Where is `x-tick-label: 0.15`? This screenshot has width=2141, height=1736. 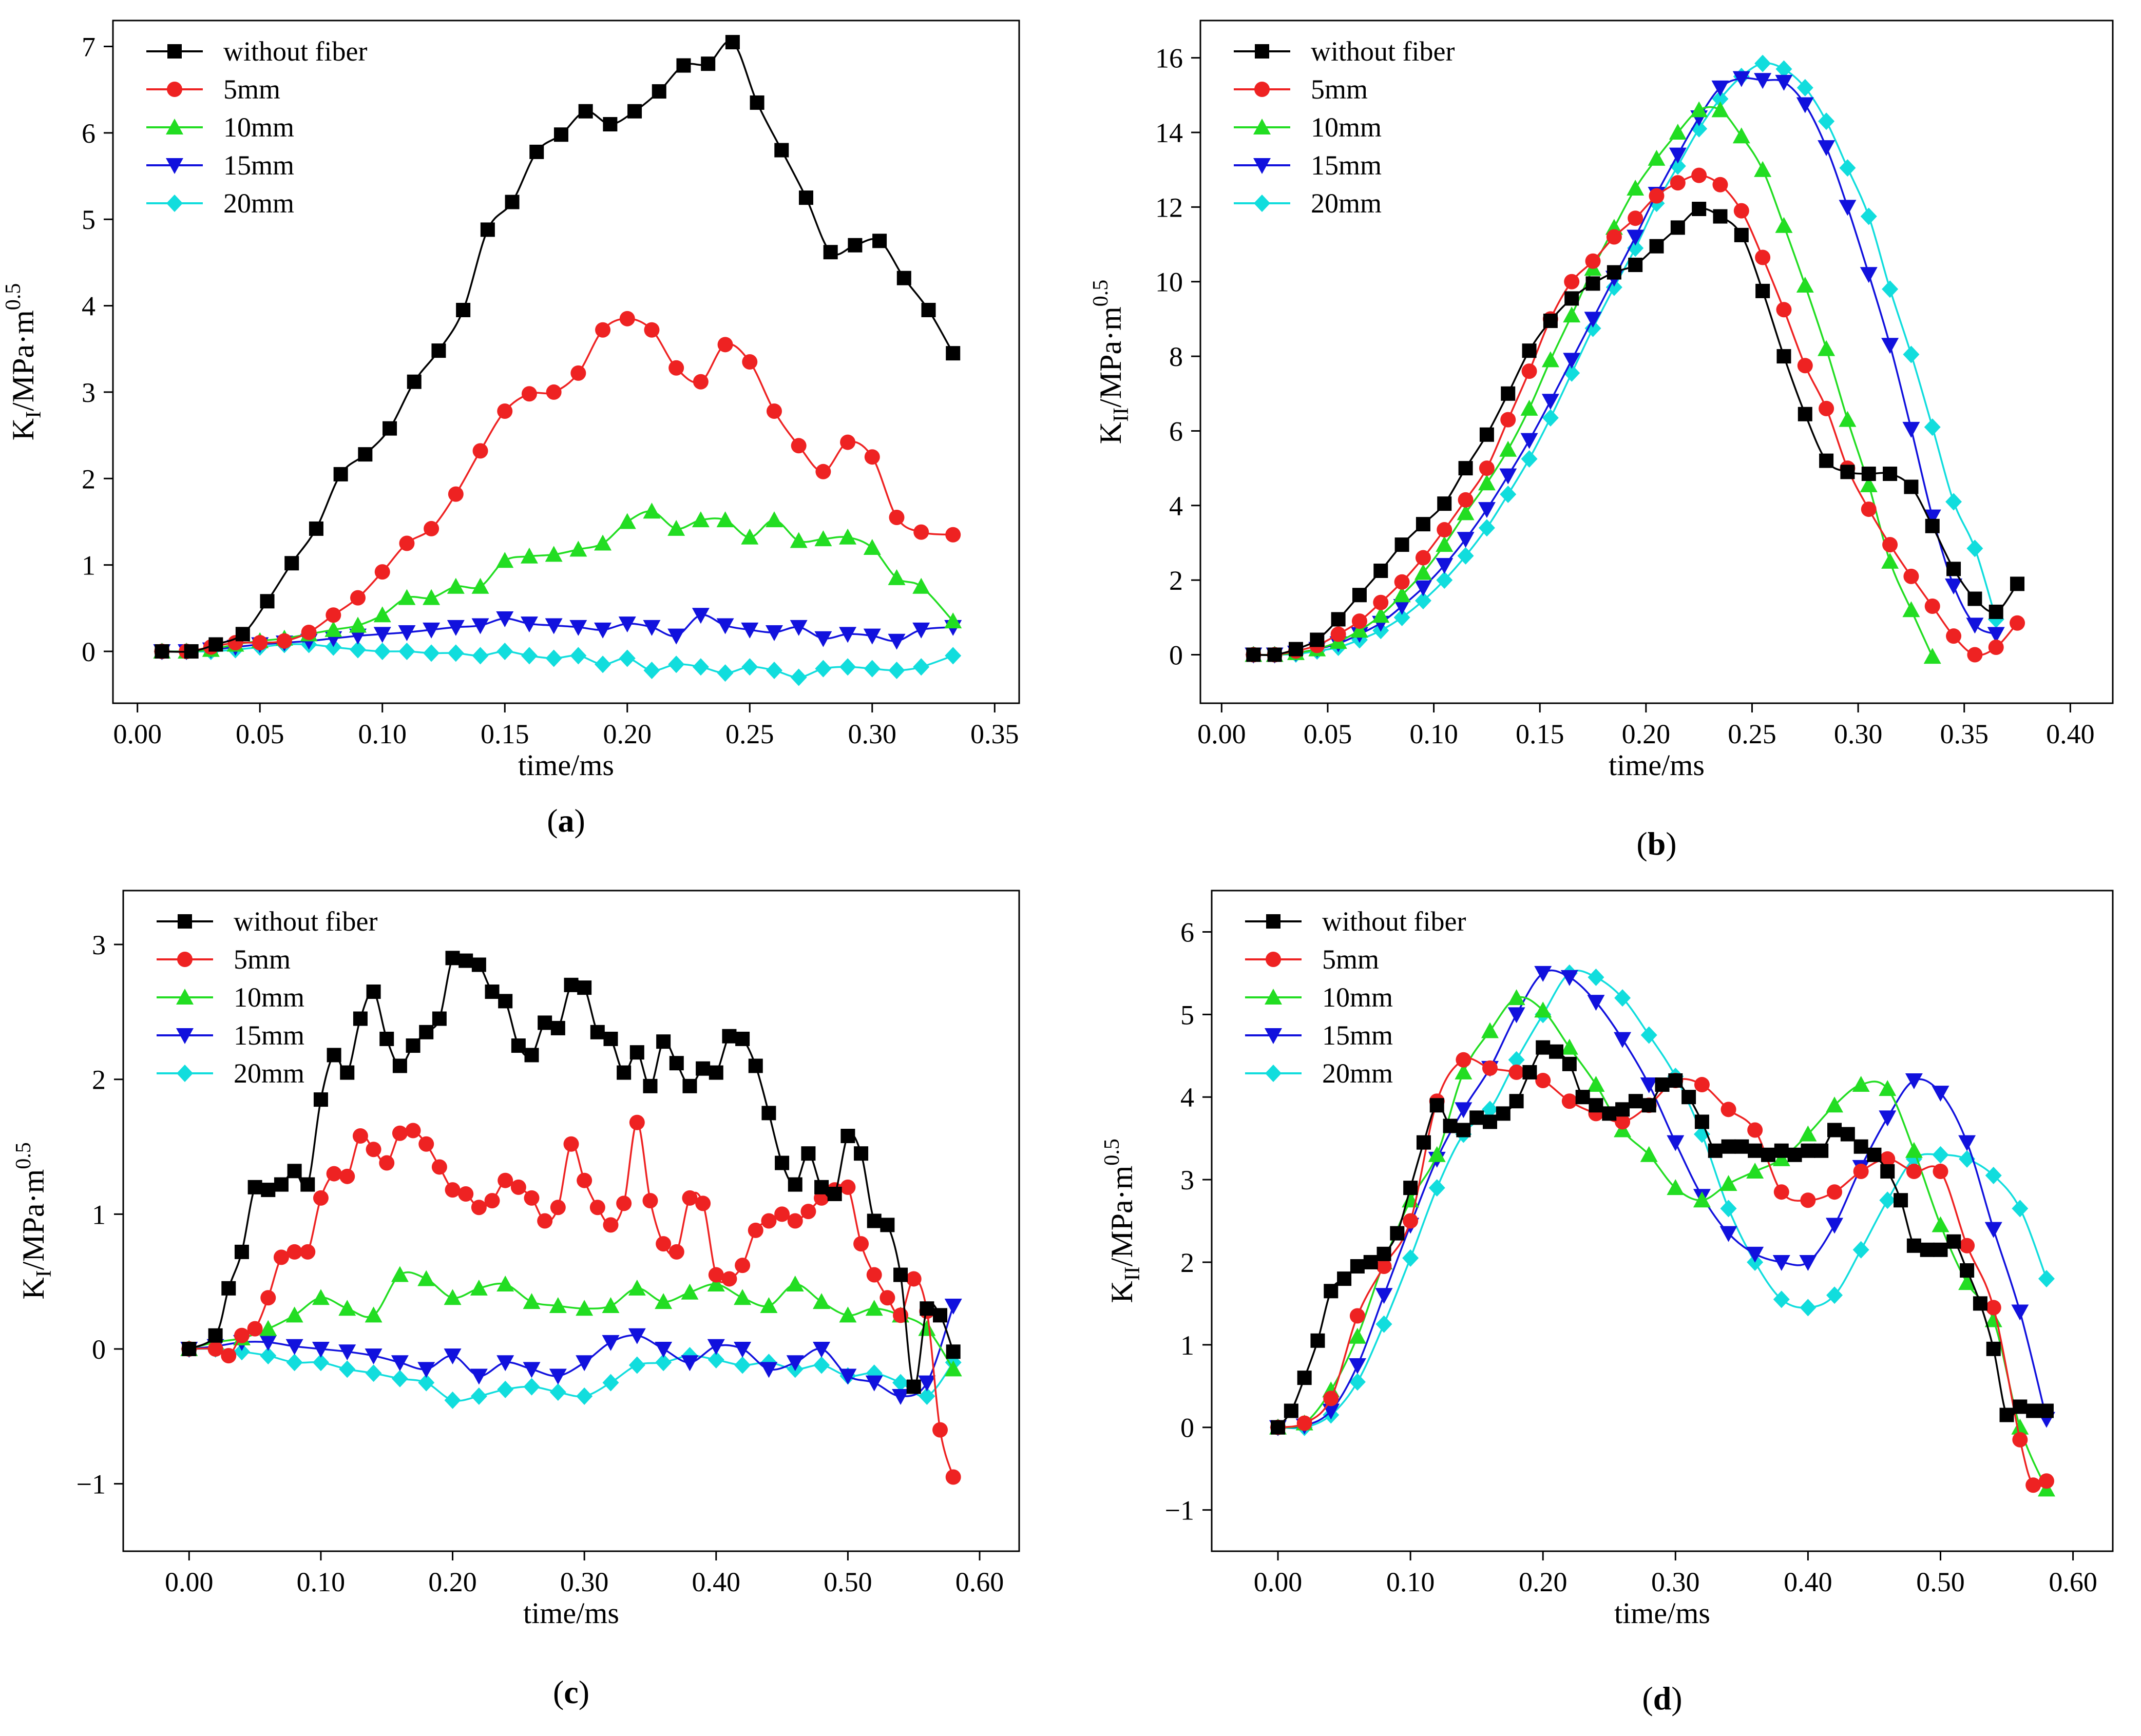 x-tick-label: 0.15 is located at coordinates (1540, 734).